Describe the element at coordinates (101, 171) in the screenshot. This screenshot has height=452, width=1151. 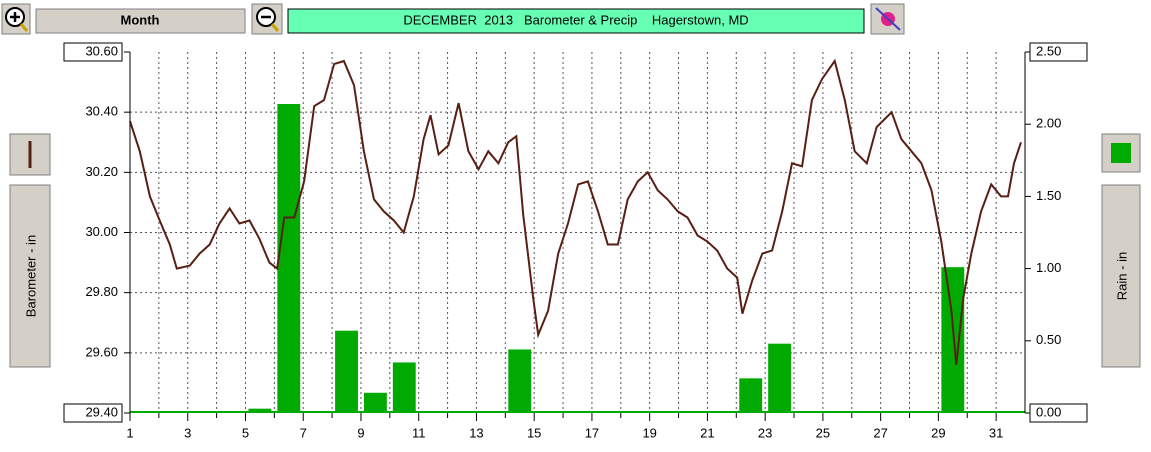
I see `y-tick-label: 30.20` at that location.